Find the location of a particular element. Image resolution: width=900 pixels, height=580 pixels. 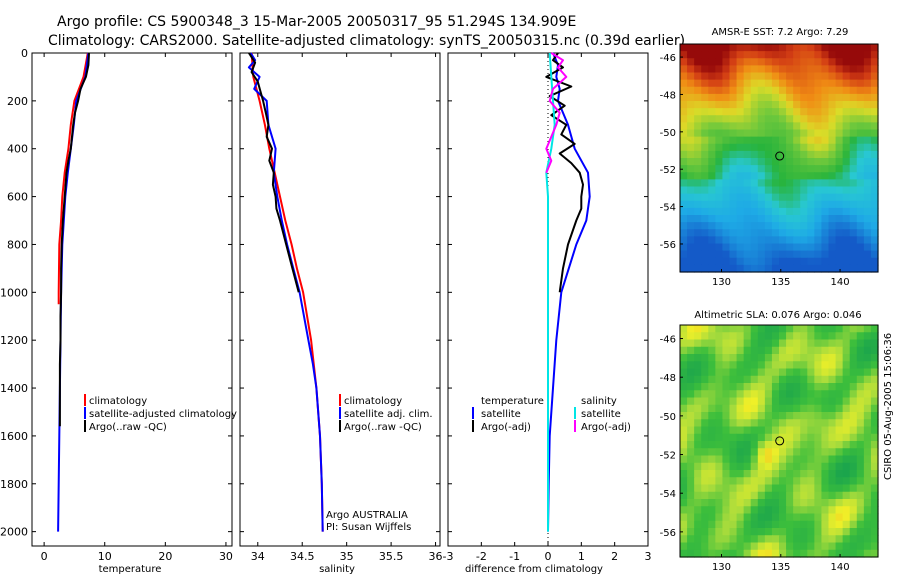

y-tick-label: 1000 is located at coordinates (14, 292).